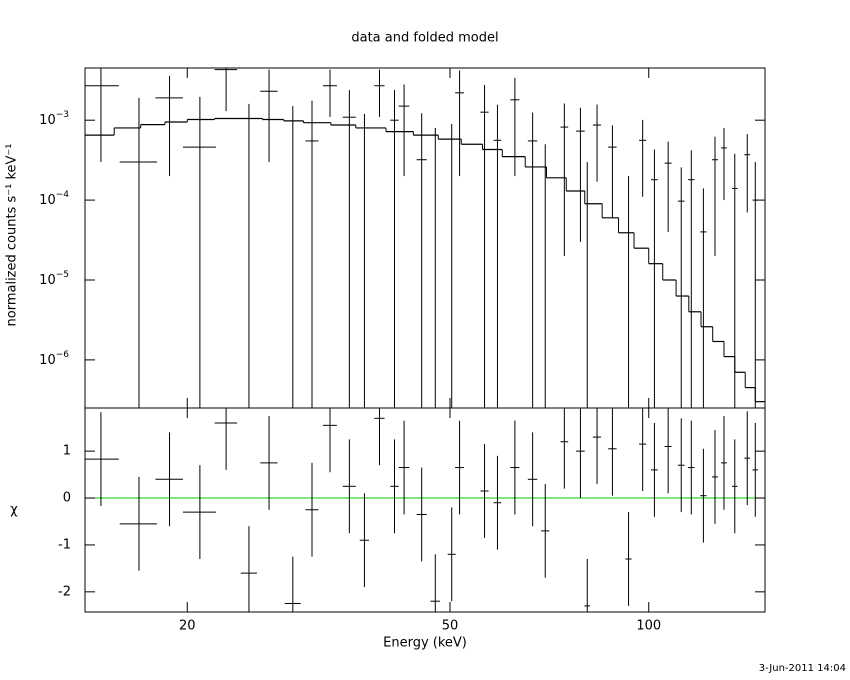 The height and width of the screenshot is (680, 850). What do you see at coordinates (62, 115) in the screenshot?
I see `y-tick-exponent: −3` at bounding box center [62, 115].